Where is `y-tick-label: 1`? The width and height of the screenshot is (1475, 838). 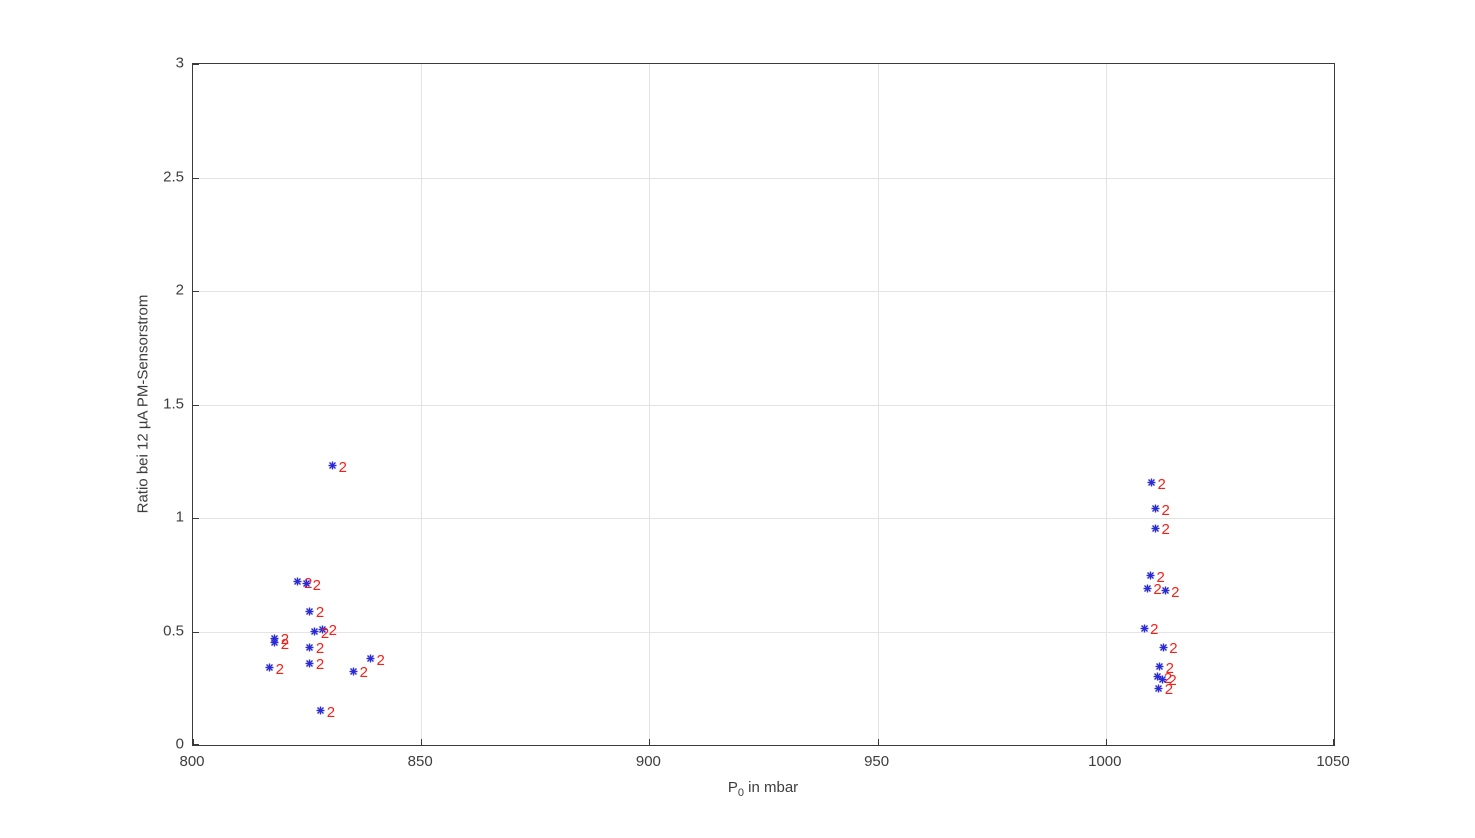
y-tick-label: 1 is located at coordinates (179, 517).